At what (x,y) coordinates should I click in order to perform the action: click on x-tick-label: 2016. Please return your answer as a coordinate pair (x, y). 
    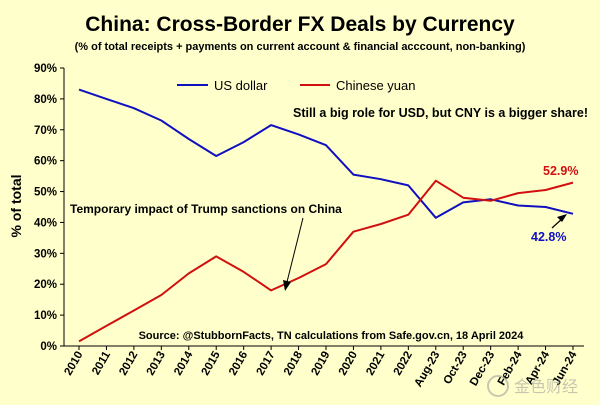
    Looking at the image, I should click on (238, 364).